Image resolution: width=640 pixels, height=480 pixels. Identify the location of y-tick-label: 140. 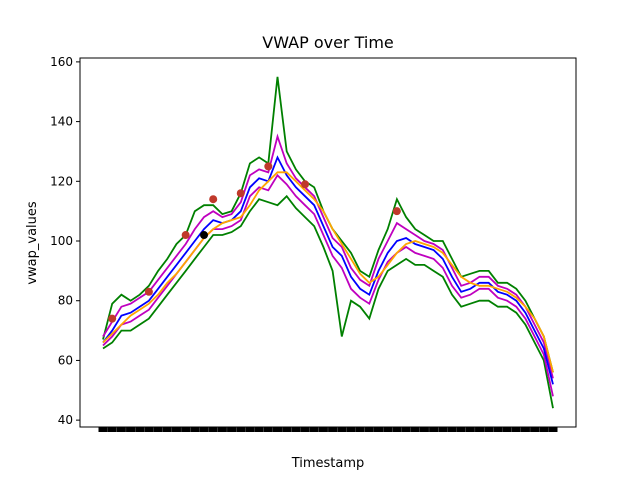
(61, 122).